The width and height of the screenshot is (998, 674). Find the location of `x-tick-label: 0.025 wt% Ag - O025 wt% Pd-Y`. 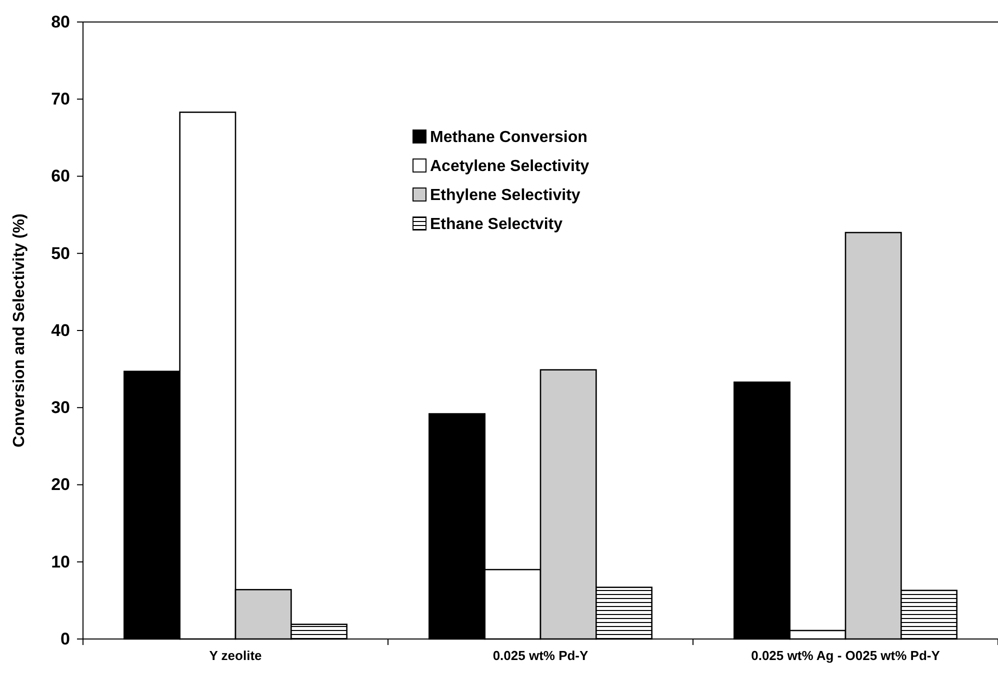

x-tick-label: 0.025 wt% Ag - O025 wt% Pd-Y is located at coordinates (845, 655).